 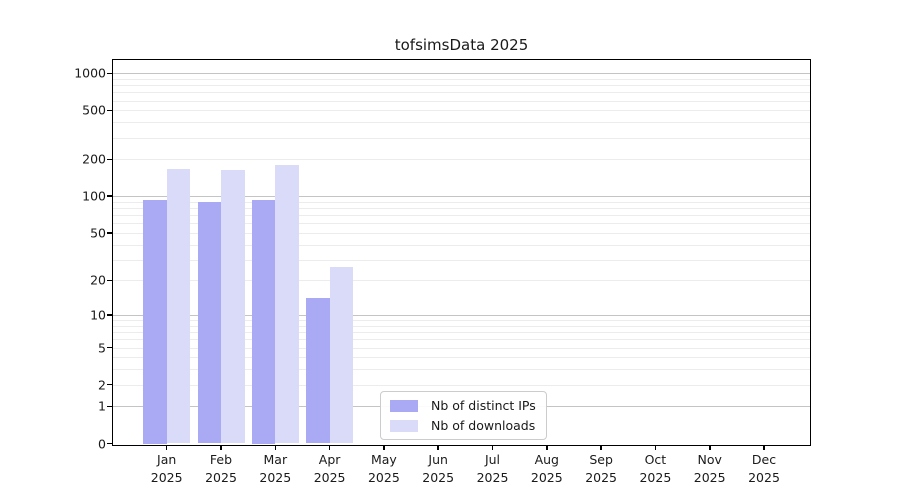 I want to click on bar-nb-of-downloads-mar, so click(x=287, y=304).